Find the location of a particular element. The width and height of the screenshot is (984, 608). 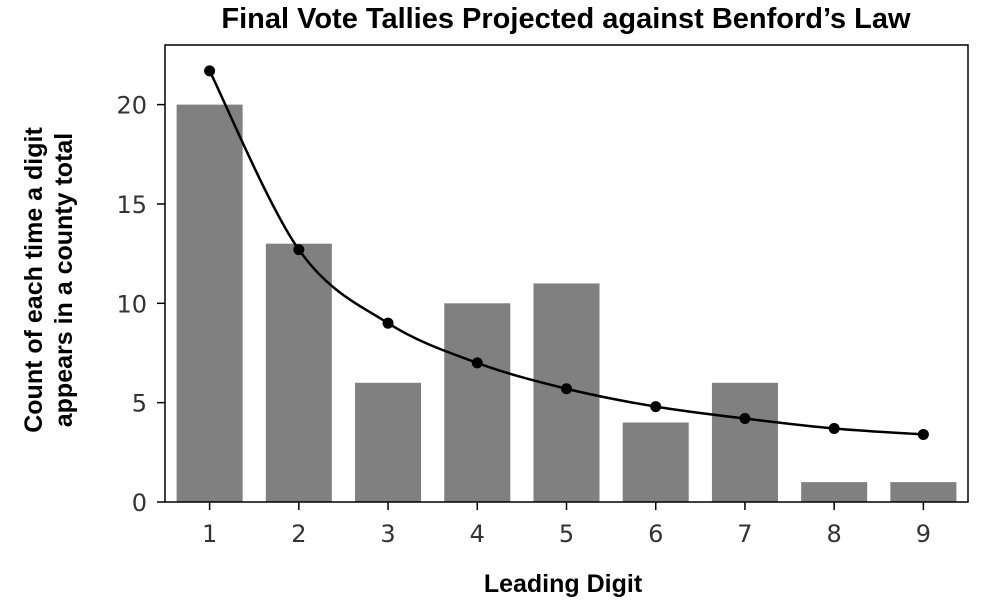

x-axis-label: Leading Digit is located at coordinates (563, 584).